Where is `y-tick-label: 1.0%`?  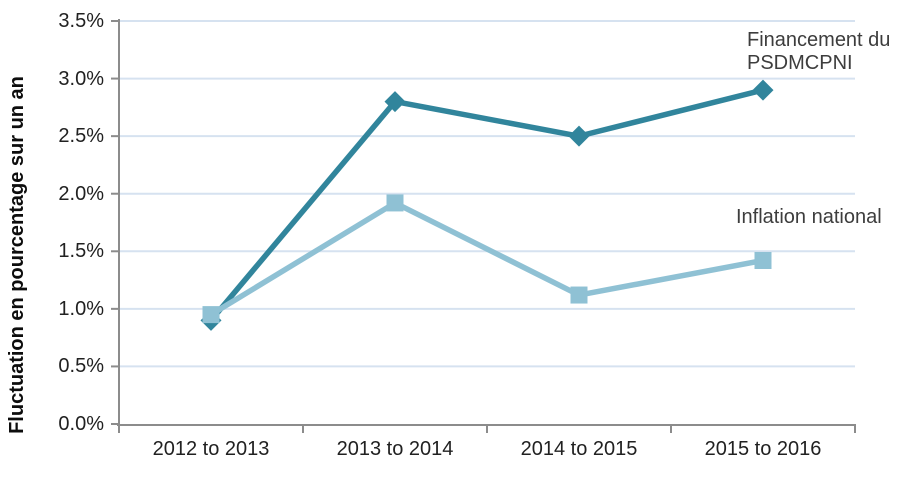
y-tick-label: 1.0% is located at coordinates (81, 308).